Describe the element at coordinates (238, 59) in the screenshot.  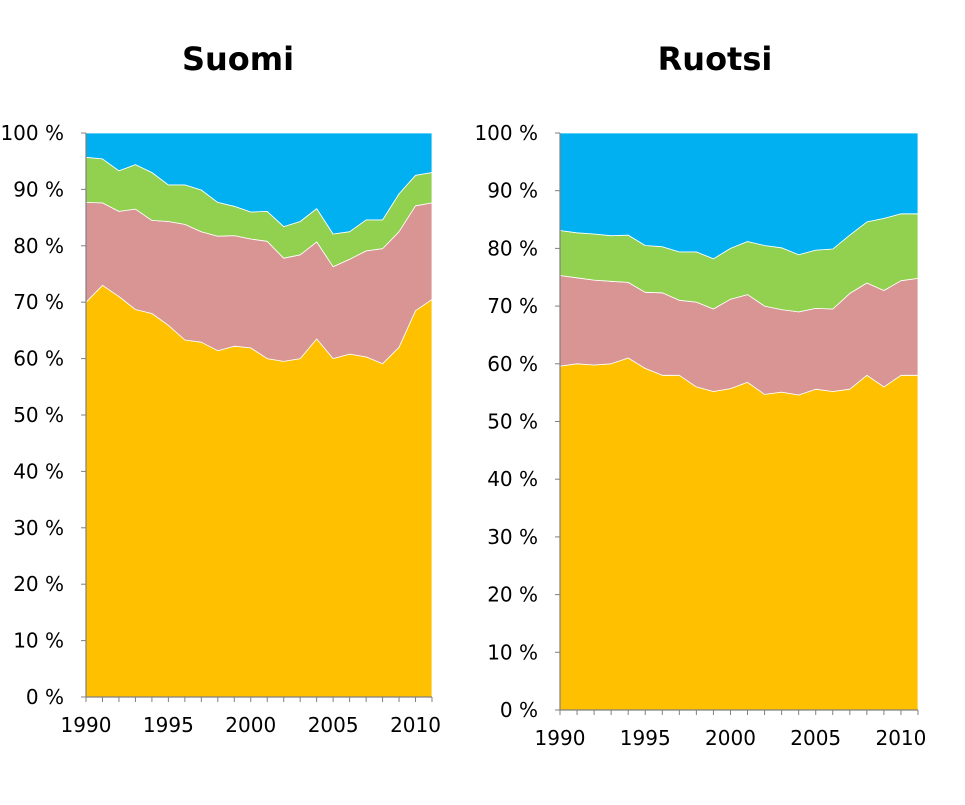
I see `chart-title-suomi: Suomi` at that location.